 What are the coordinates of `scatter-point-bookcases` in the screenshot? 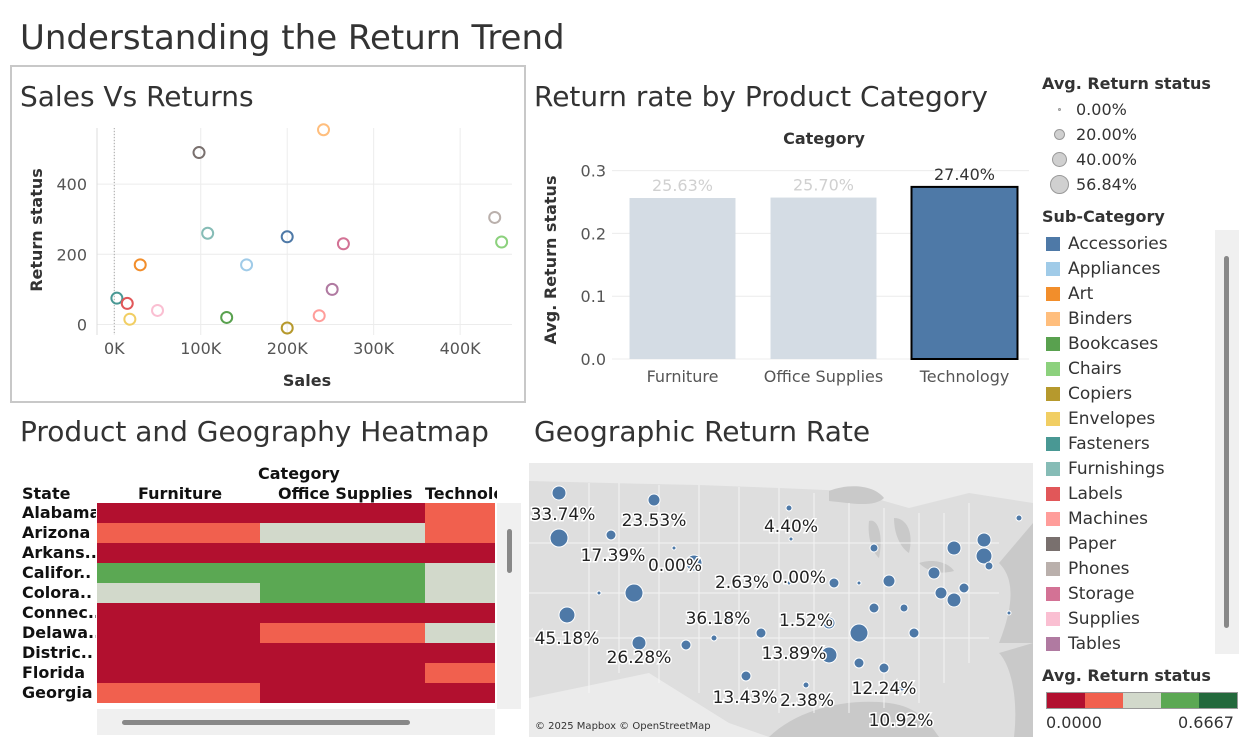 It's located at (227, 317).